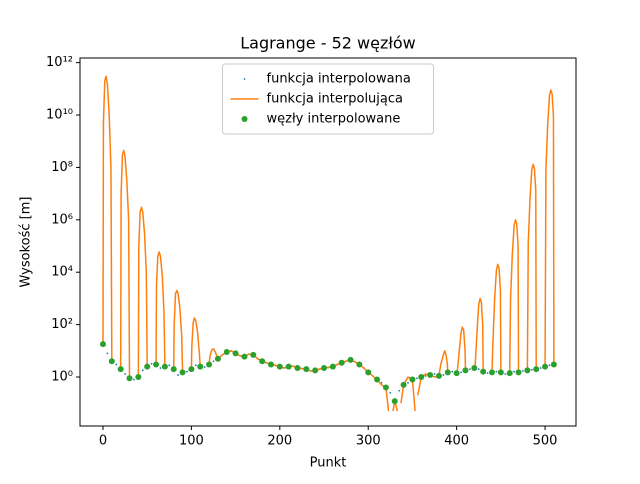  What do you see at coordinates (545, 441) in the screenshot?
I see `x-tick-label: 500` at bounding box center [545, 441].